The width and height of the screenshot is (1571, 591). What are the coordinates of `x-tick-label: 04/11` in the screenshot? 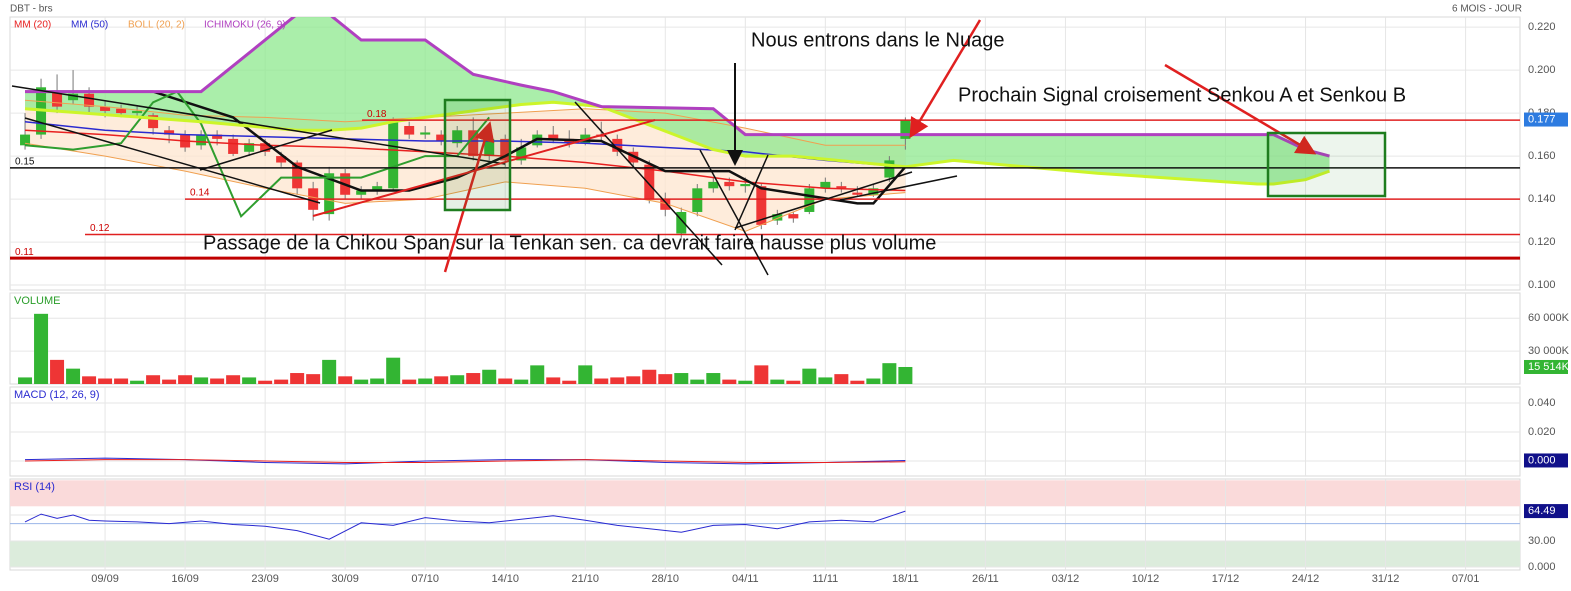 It's located at (745, 579).